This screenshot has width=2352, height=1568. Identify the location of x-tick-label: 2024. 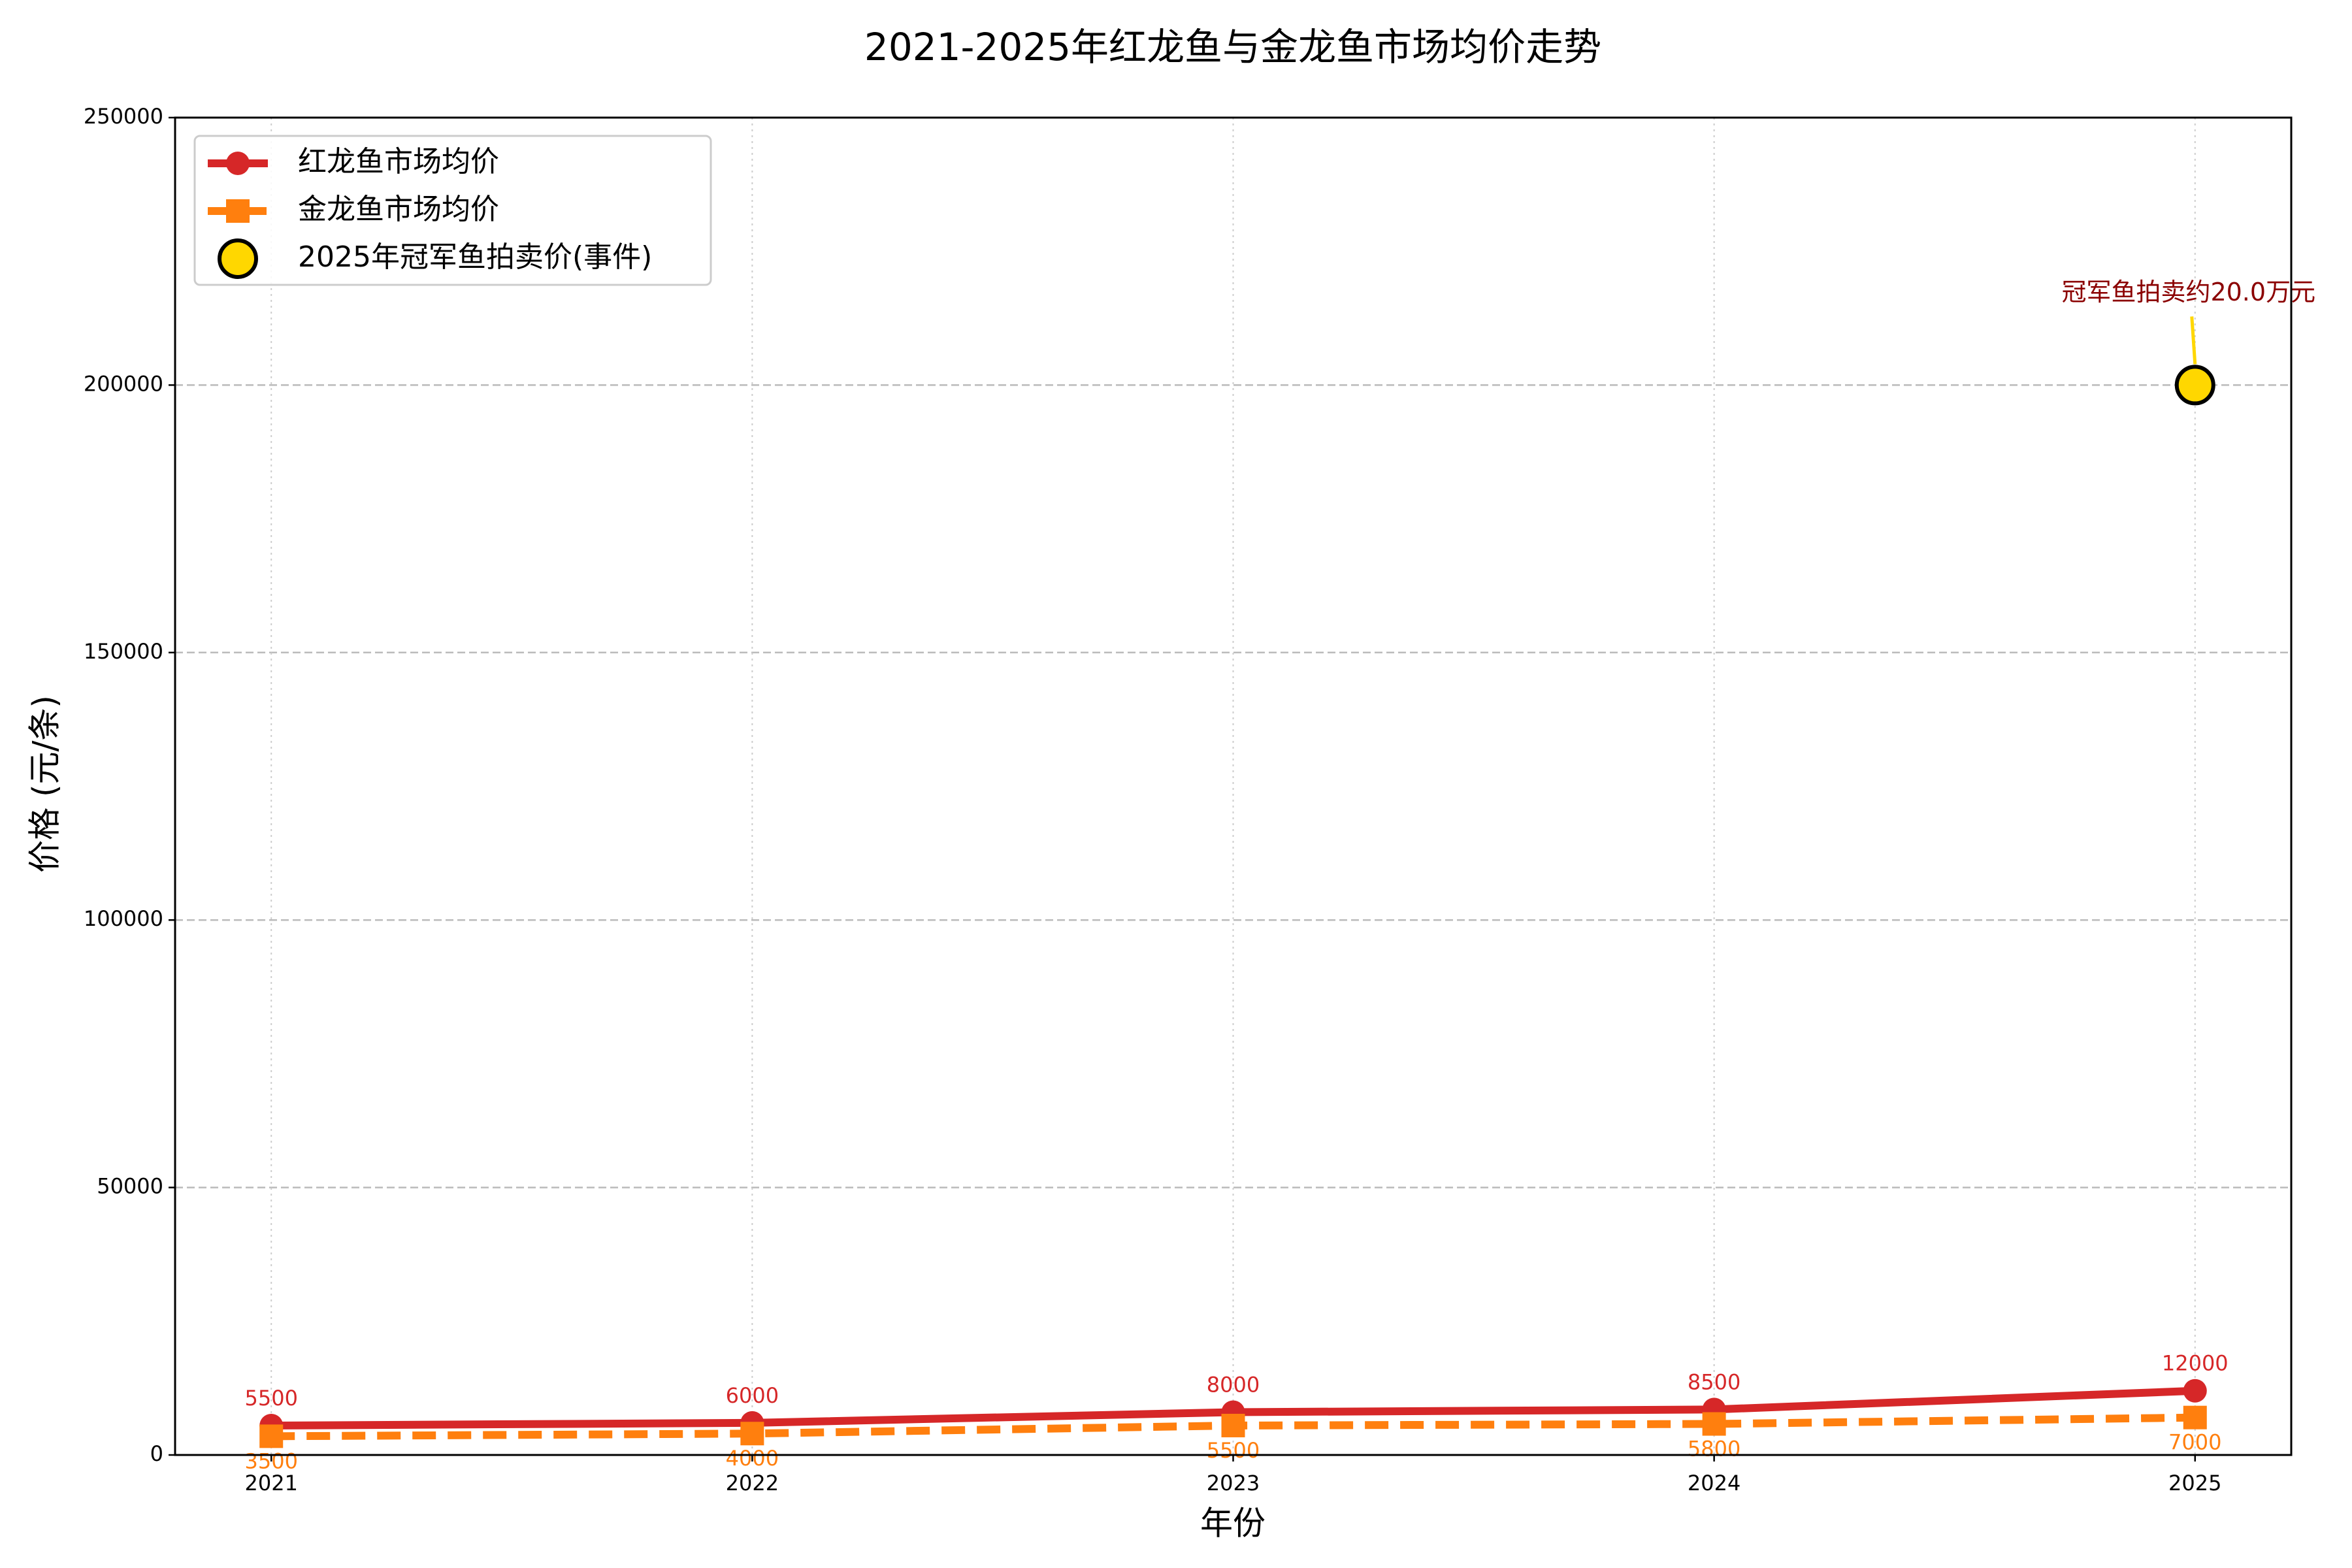
(1714, 1483).